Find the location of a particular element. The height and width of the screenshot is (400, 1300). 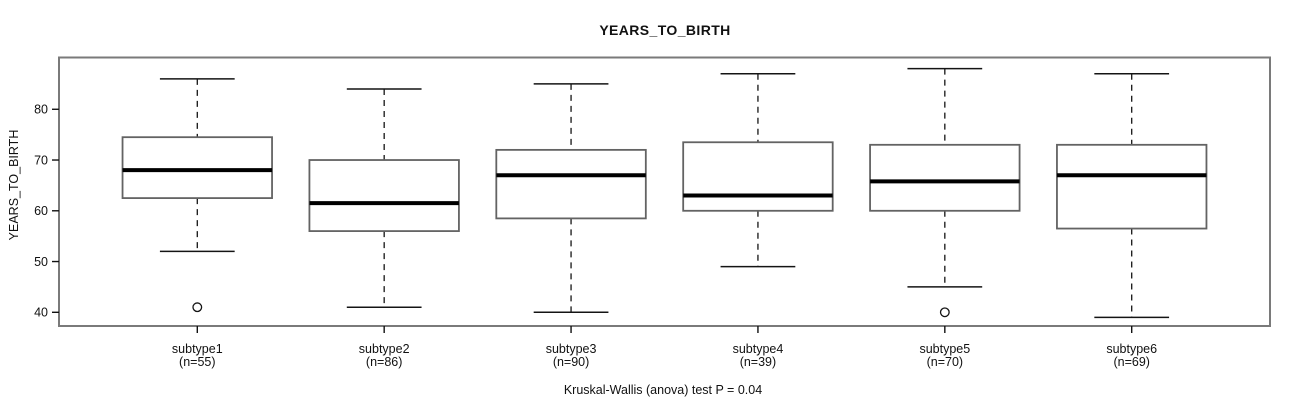

x-group-n-label: (n=90) is located at coordinates (571, 362).